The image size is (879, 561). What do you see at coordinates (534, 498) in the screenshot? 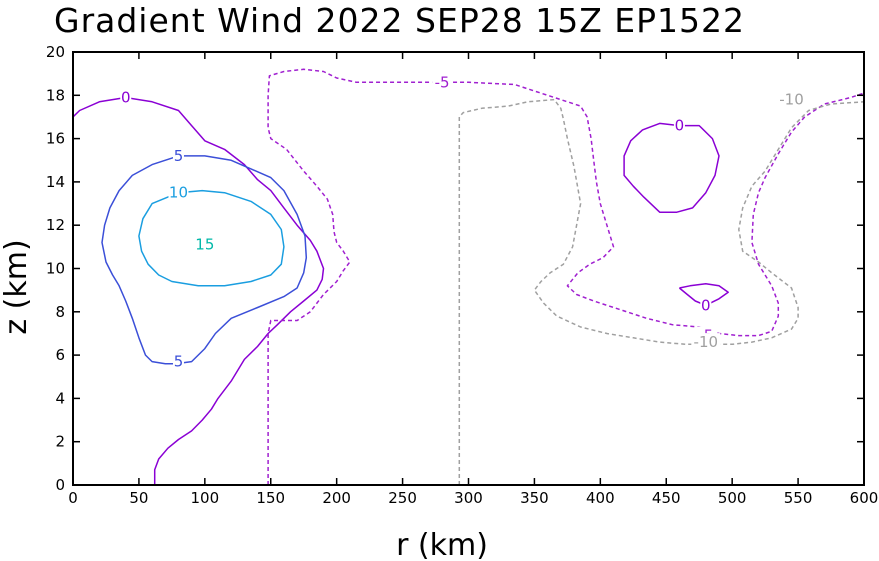
I see `x-tick-label: 350` at bounding box center [534, 498].